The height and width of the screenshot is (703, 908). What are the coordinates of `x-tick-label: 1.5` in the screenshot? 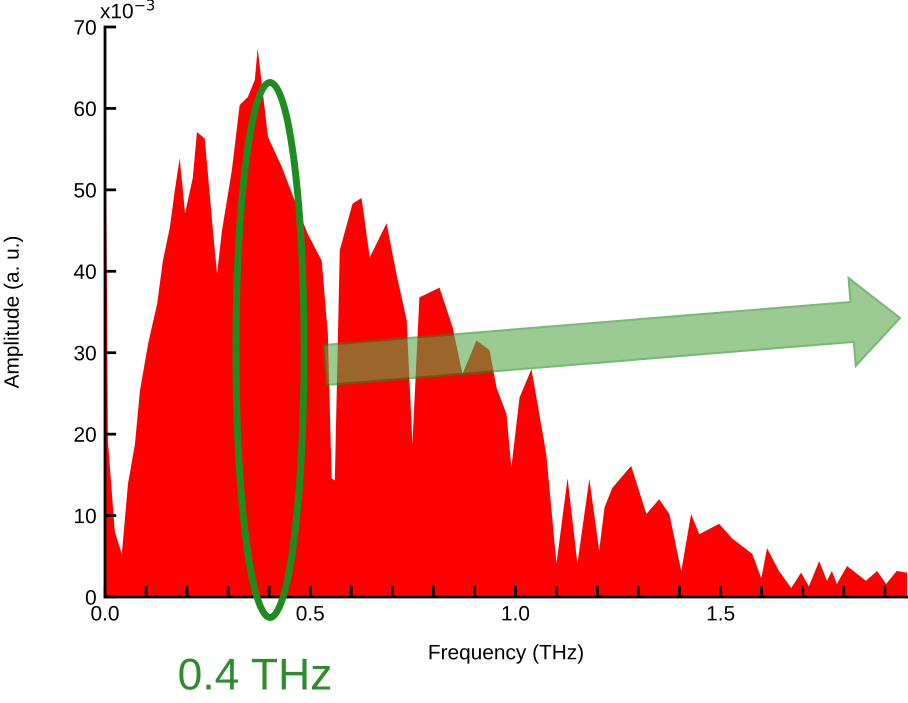 It's located at (721, 613).